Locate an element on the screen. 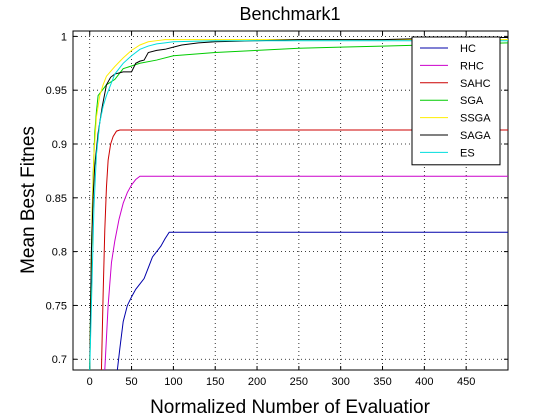 The height and width of the screenshot is (420, 560). legend: HC RHC SAHC SGA SSGA SAGA ES is located at coordinates (456, 101).